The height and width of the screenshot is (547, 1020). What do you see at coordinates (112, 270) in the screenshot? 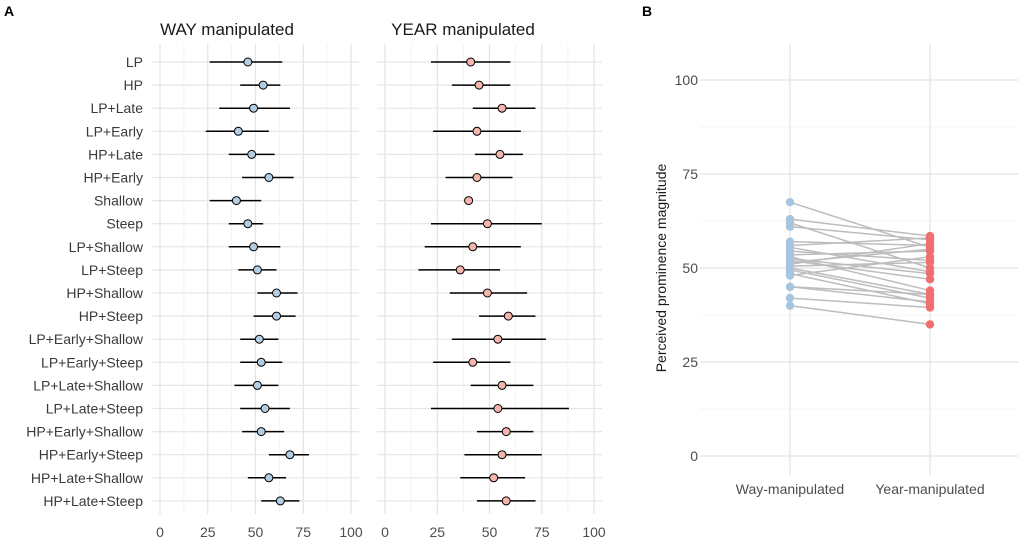
I see `condition-label-9: LP+Steep` at bounding box center [112, 270].